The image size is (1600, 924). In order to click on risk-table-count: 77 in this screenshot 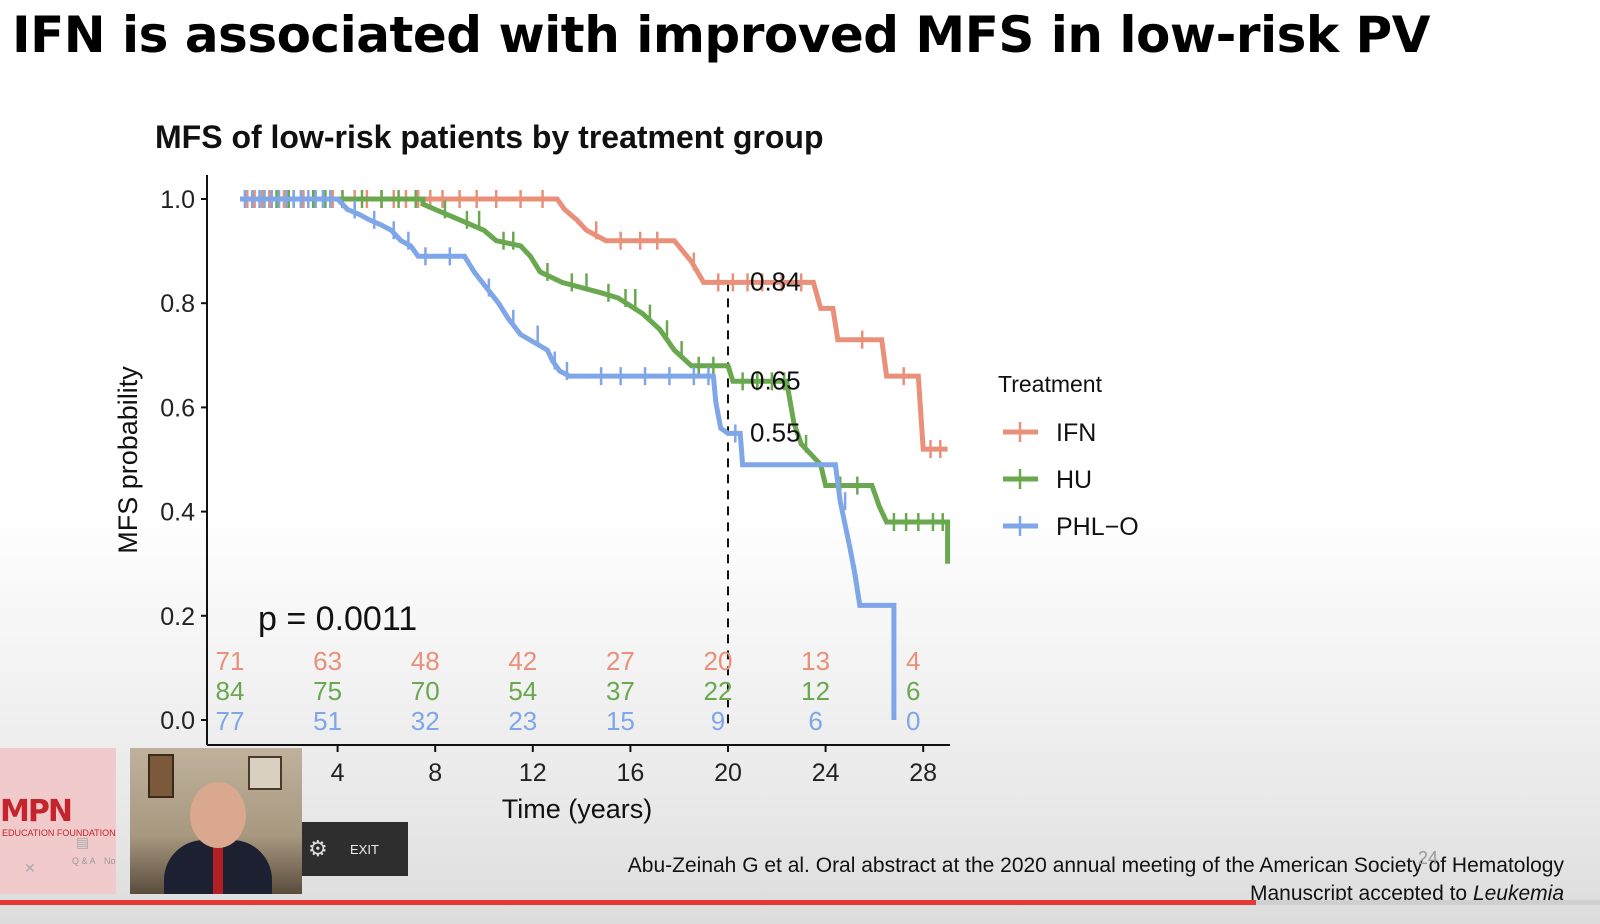, I will do `click(230, 721)`.